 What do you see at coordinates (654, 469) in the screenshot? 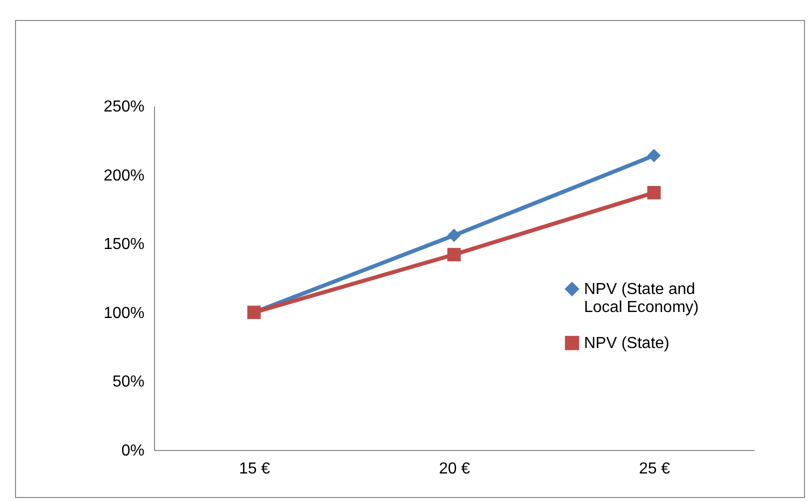
I see `x-tick-label: 25 €` at bounding box center [654, 469].